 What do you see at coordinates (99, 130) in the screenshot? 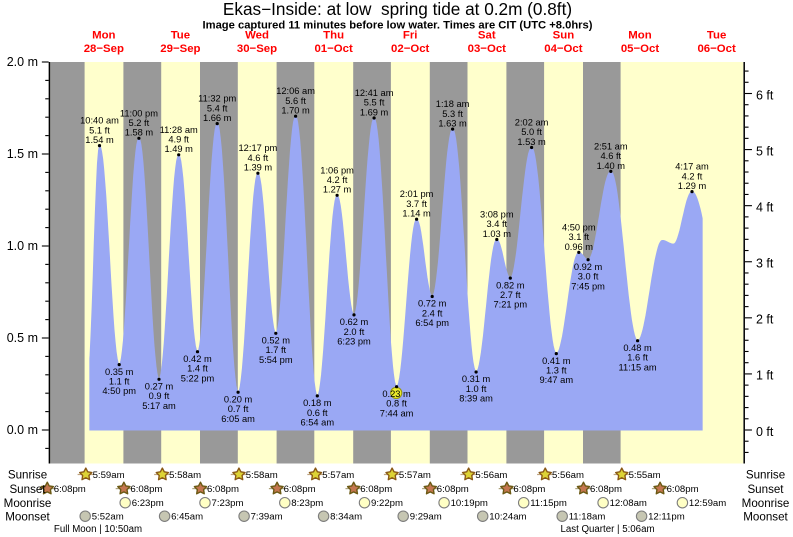
I see `svg-text: 5.1 ft` at bounding box center [99, 130].